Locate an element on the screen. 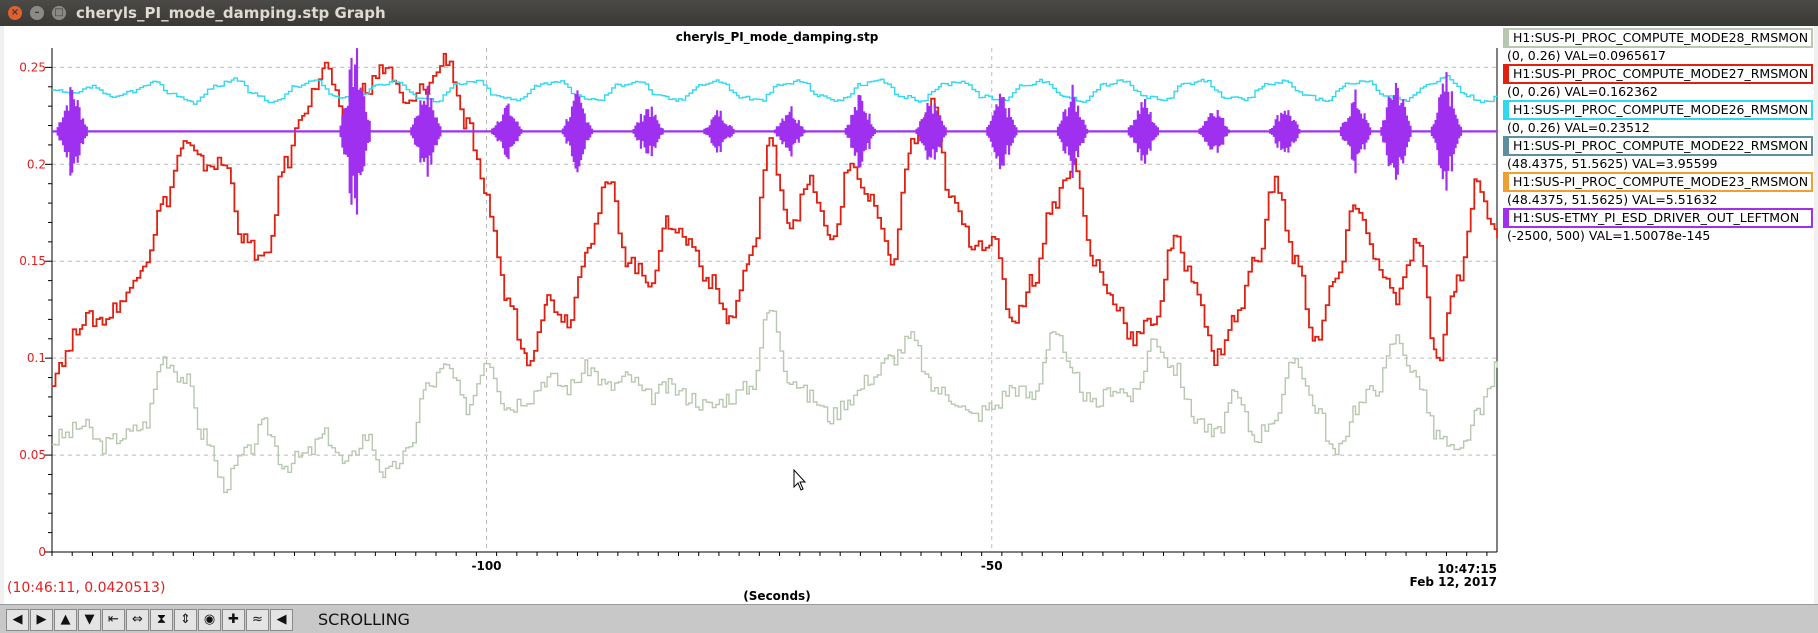 The width and height of the screenshot is (1818, 633). legend-entry-value: (0, 0.26) VAL=0.23512 is located at coordinates (1578, 127).